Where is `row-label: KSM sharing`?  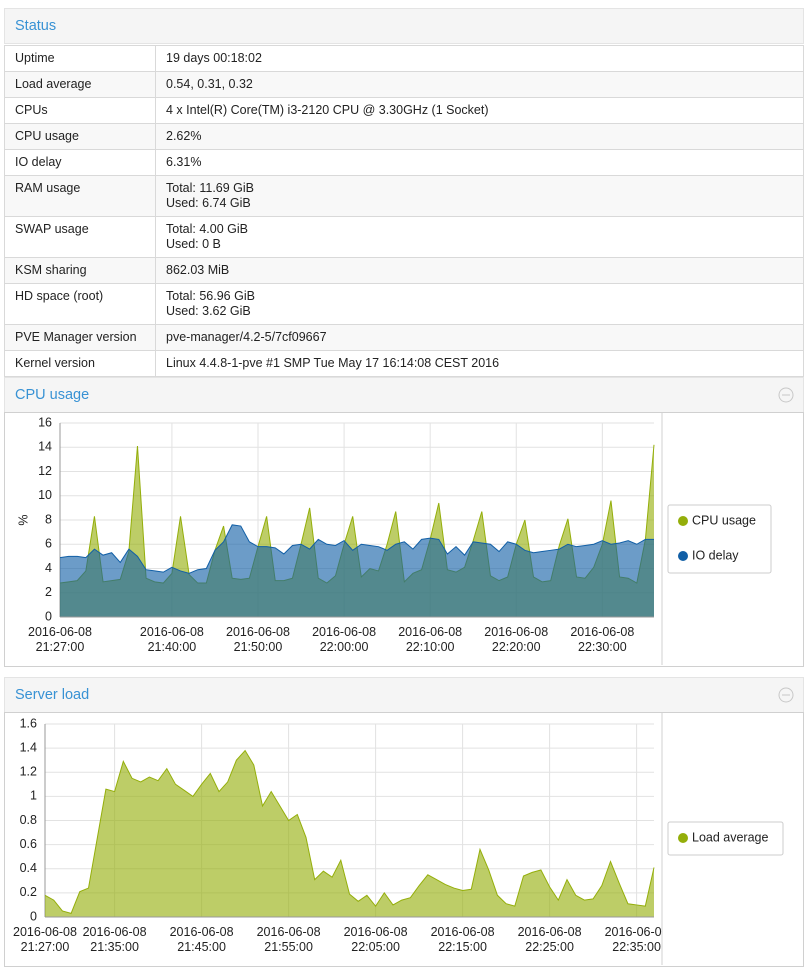 row-label: KSM sharing is located at coordinates (80, 270).